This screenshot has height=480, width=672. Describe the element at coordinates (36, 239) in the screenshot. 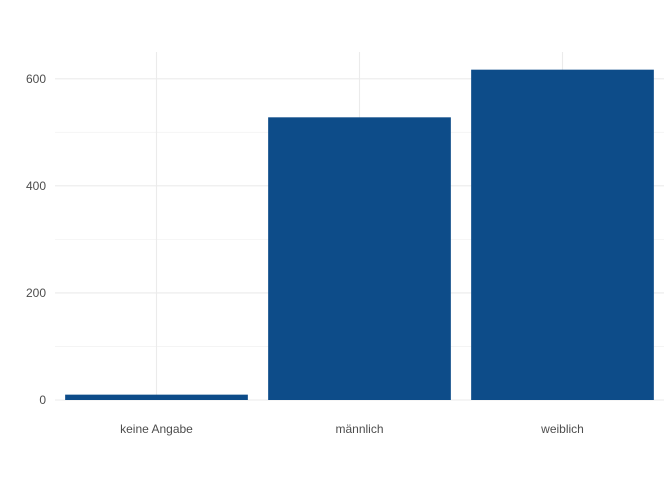

I see `y-axis-tick-labels: 0 200 400 600` at that location.